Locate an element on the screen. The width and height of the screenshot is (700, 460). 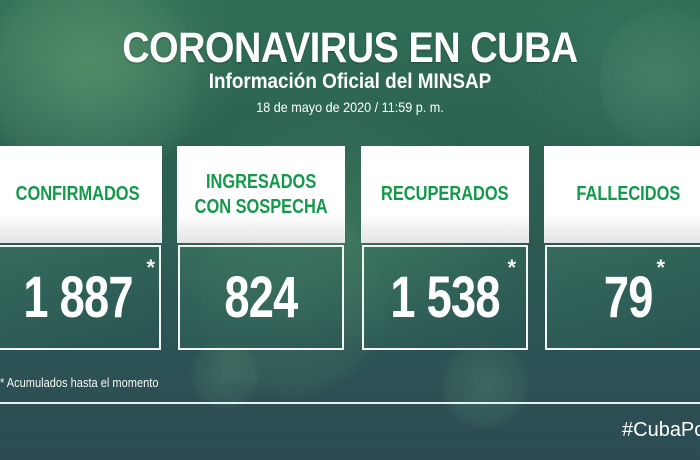
confirmed-count: 1 887 is located at coordinates (78, 297).